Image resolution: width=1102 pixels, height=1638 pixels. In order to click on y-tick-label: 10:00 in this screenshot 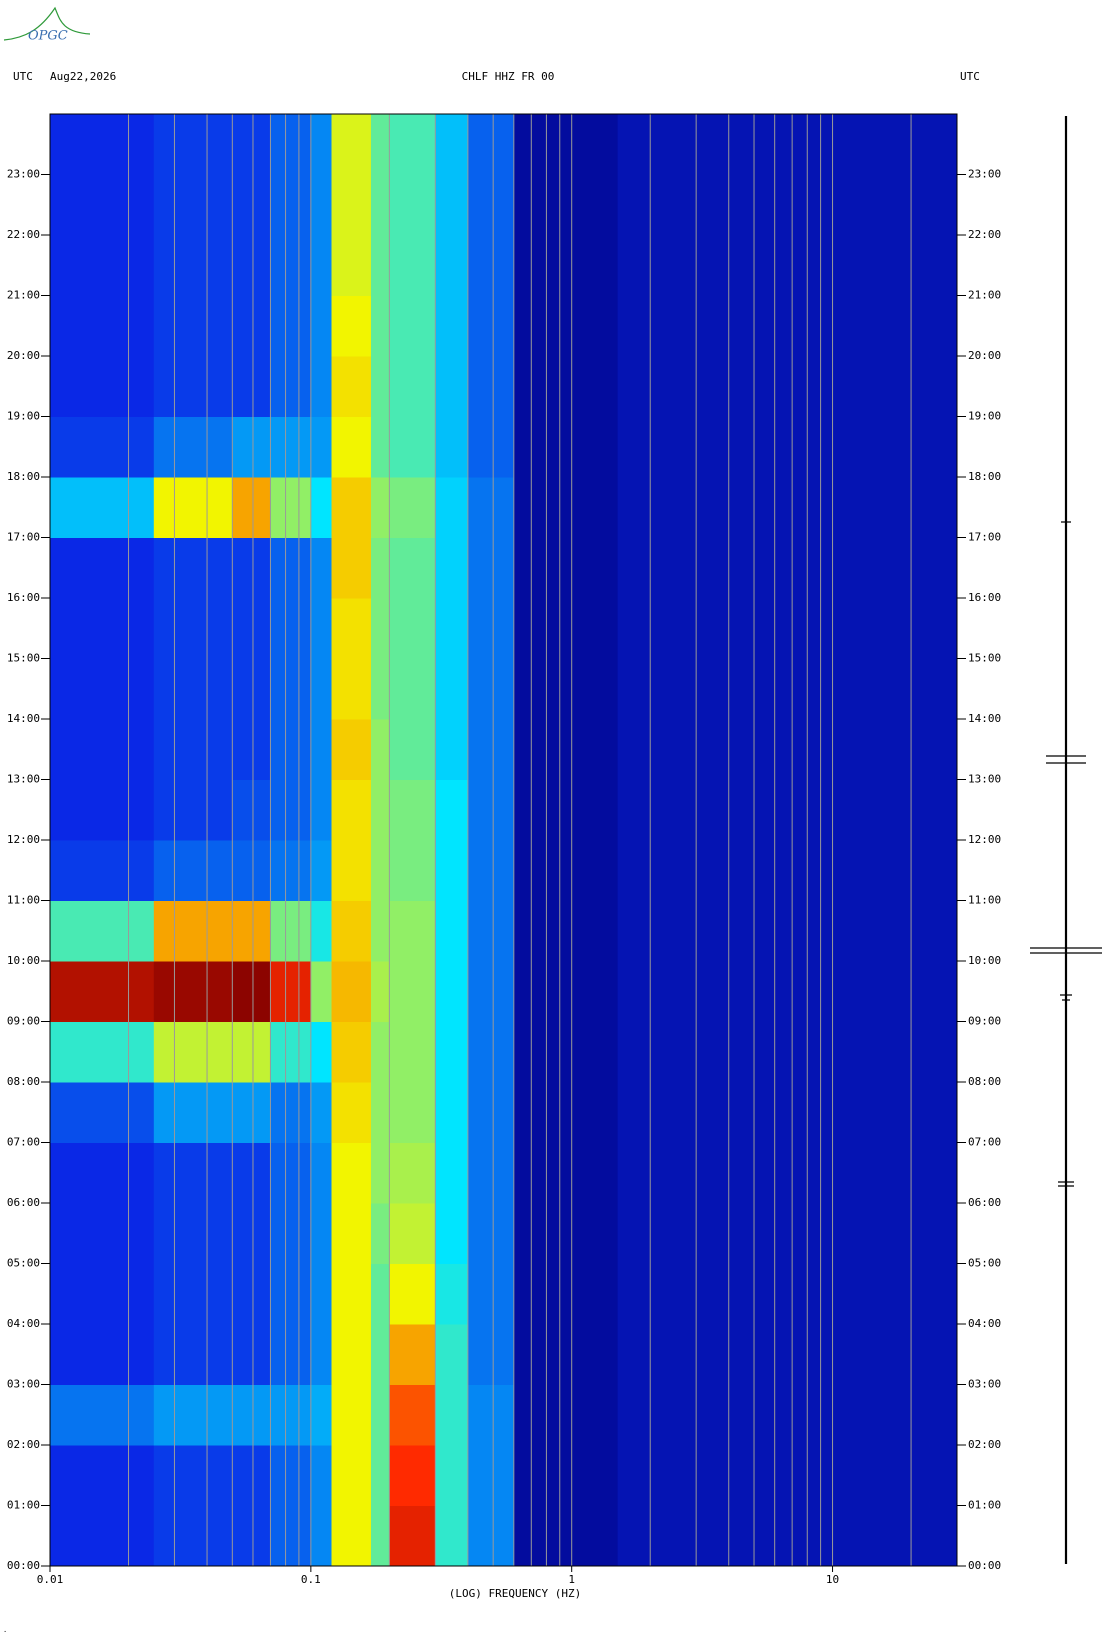, I will do `click(23, 960)`.